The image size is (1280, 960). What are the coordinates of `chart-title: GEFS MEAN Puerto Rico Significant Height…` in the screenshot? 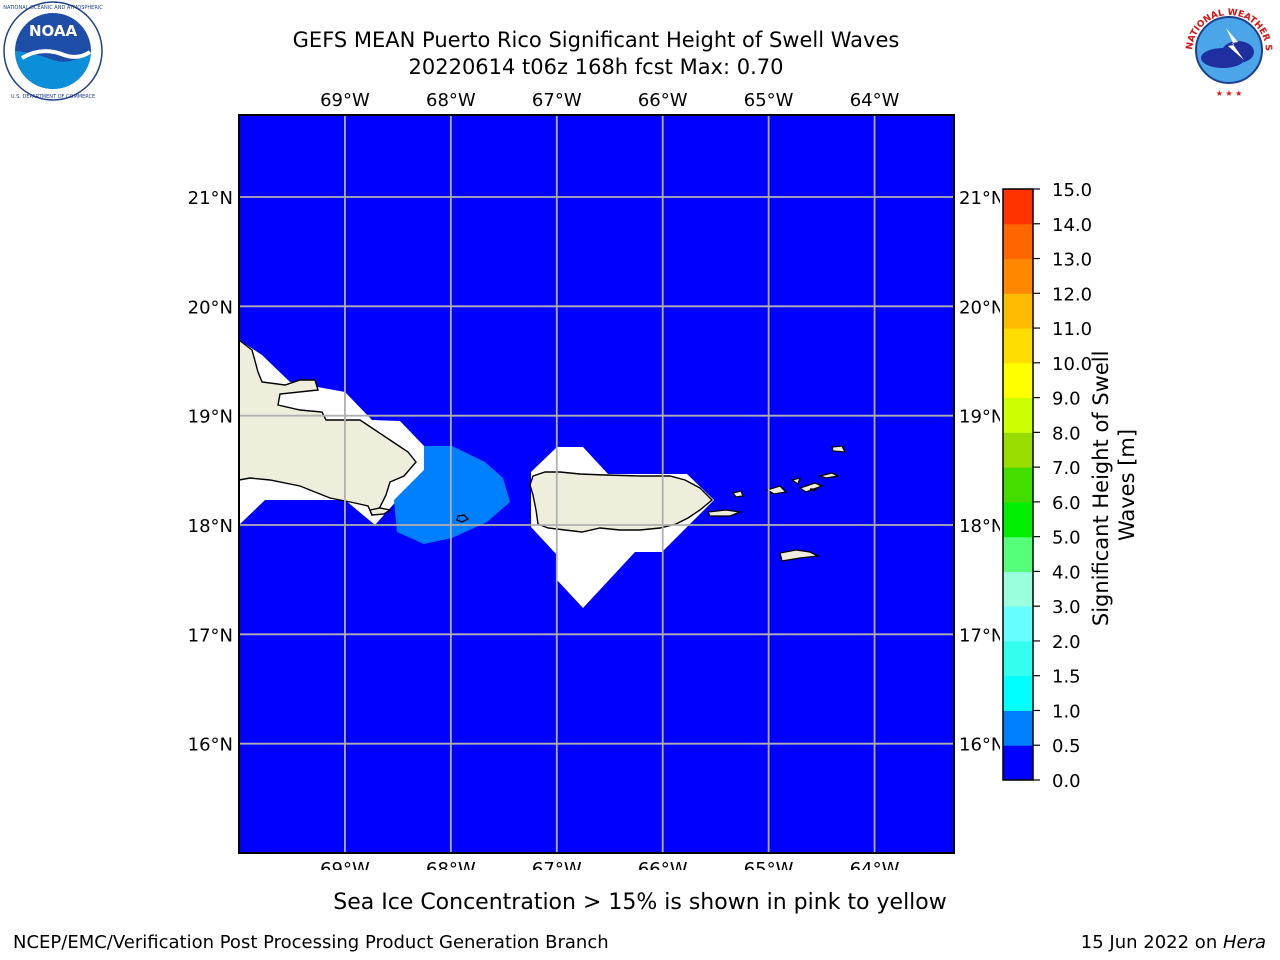 It's located at (596, 40).